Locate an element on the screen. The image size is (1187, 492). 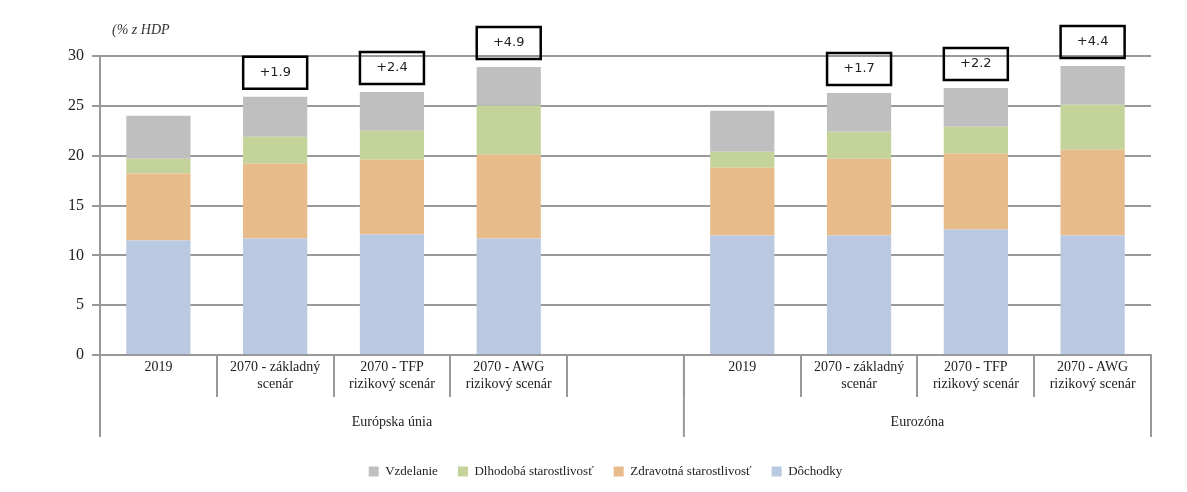
annotation: +2.2 is located at coordinates (976, 63).